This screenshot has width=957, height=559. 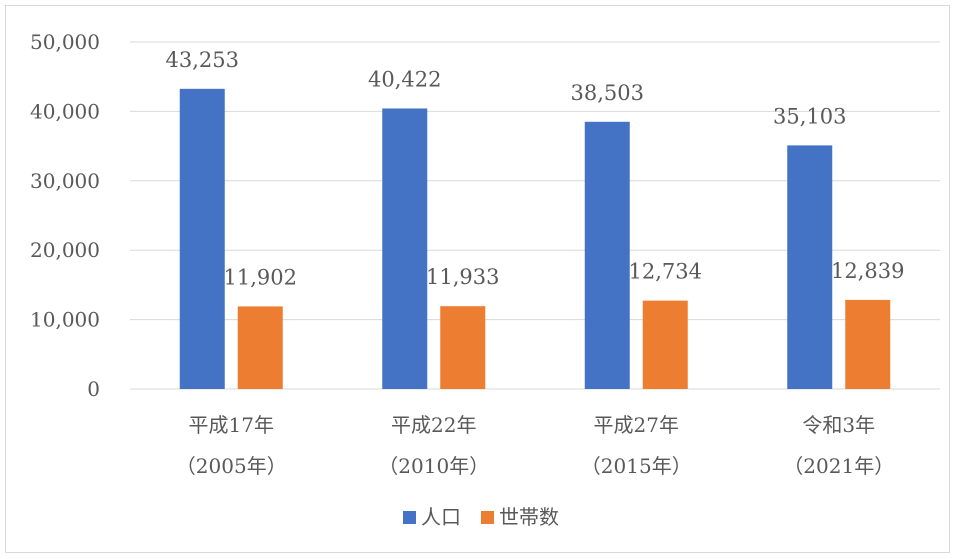 What do you see at coordinates (65, 320) in the screenshot?
I see `y-tick-label: 10,000` at bounding box center [65, 320].